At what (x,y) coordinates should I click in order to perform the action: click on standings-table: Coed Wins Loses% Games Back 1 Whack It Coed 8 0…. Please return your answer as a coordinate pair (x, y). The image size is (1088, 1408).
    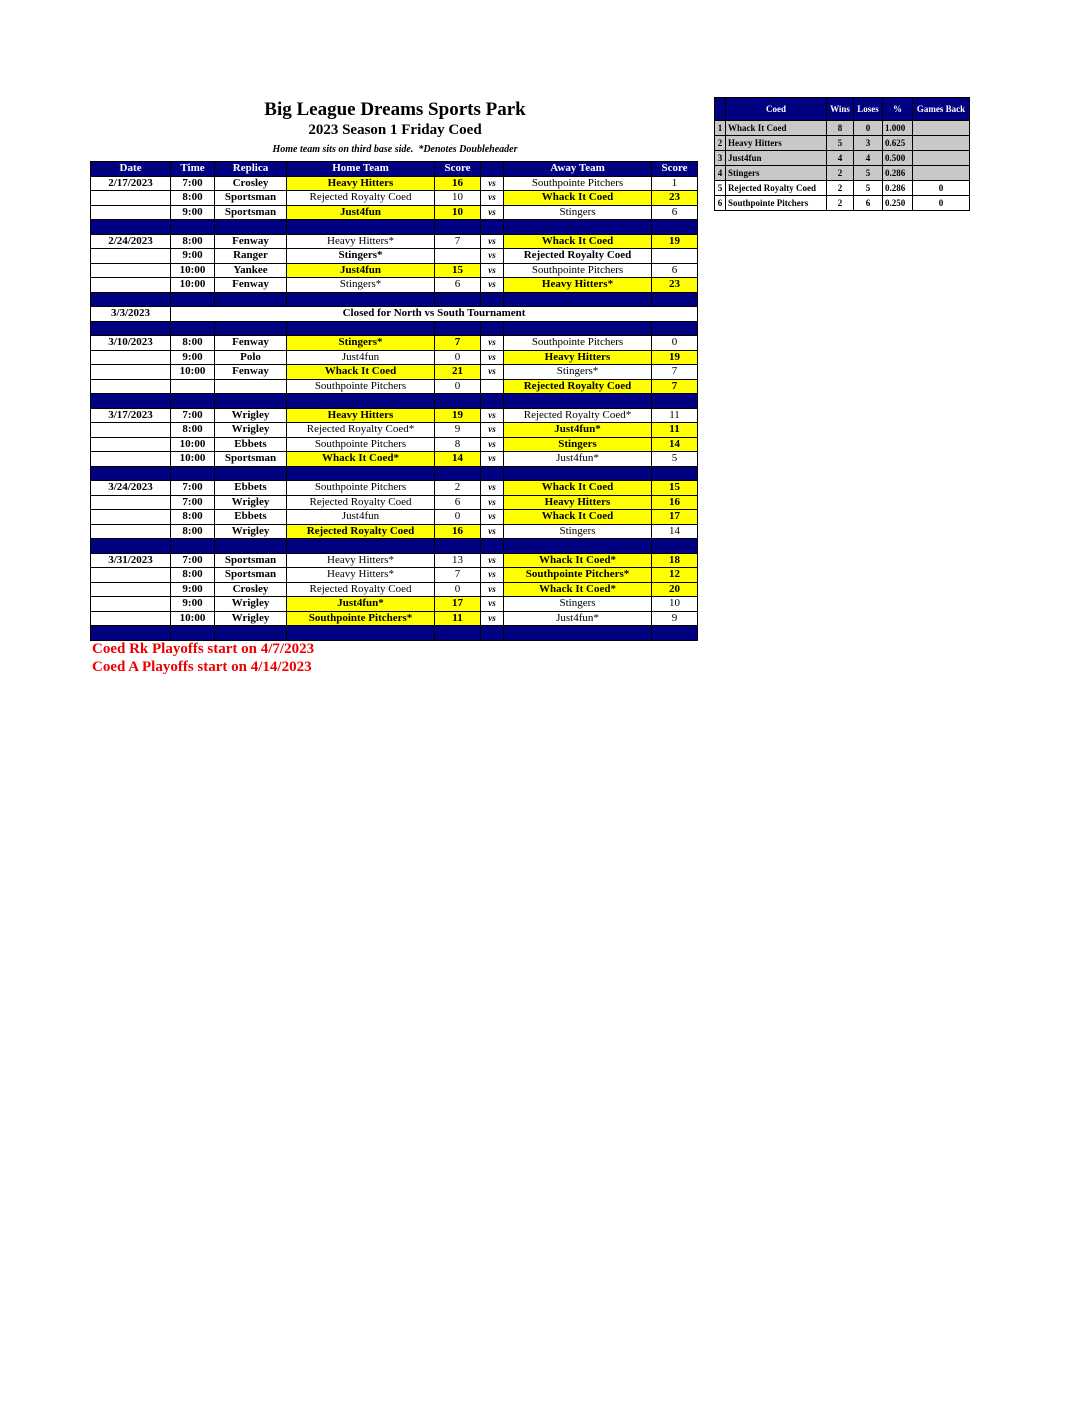
    Looking at the image, I should click on (842, 154).